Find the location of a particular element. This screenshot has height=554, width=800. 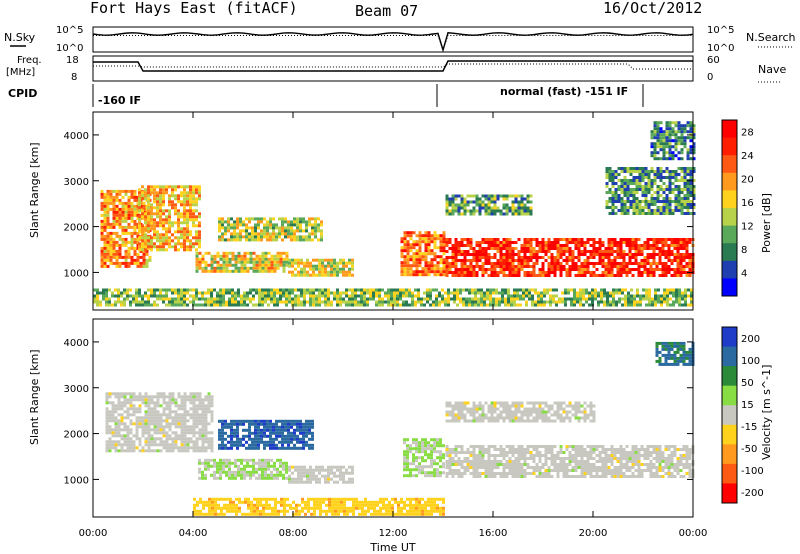

freq-panel-frame is located at coordinates (393, 68).